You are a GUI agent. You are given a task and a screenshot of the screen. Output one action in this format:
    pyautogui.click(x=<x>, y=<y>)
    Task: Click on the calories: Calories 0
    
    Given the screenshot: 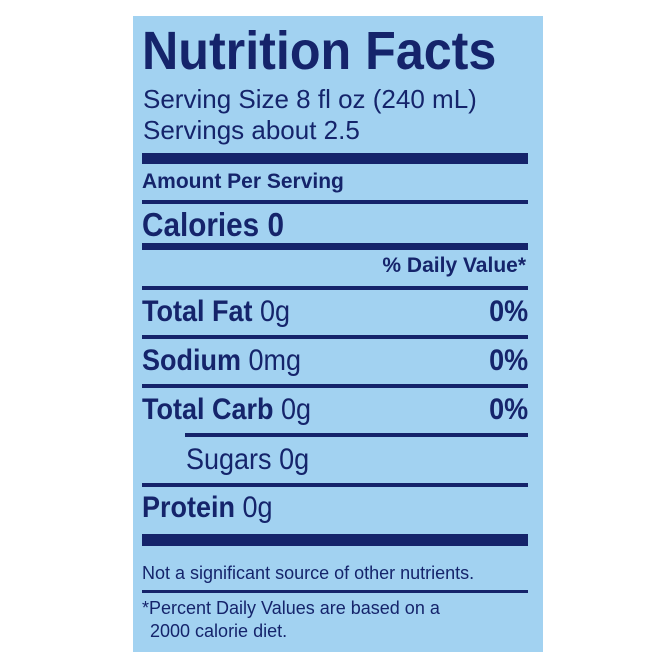 What is the action you would take?
    pyautogui.click(x=213, y=225)
    